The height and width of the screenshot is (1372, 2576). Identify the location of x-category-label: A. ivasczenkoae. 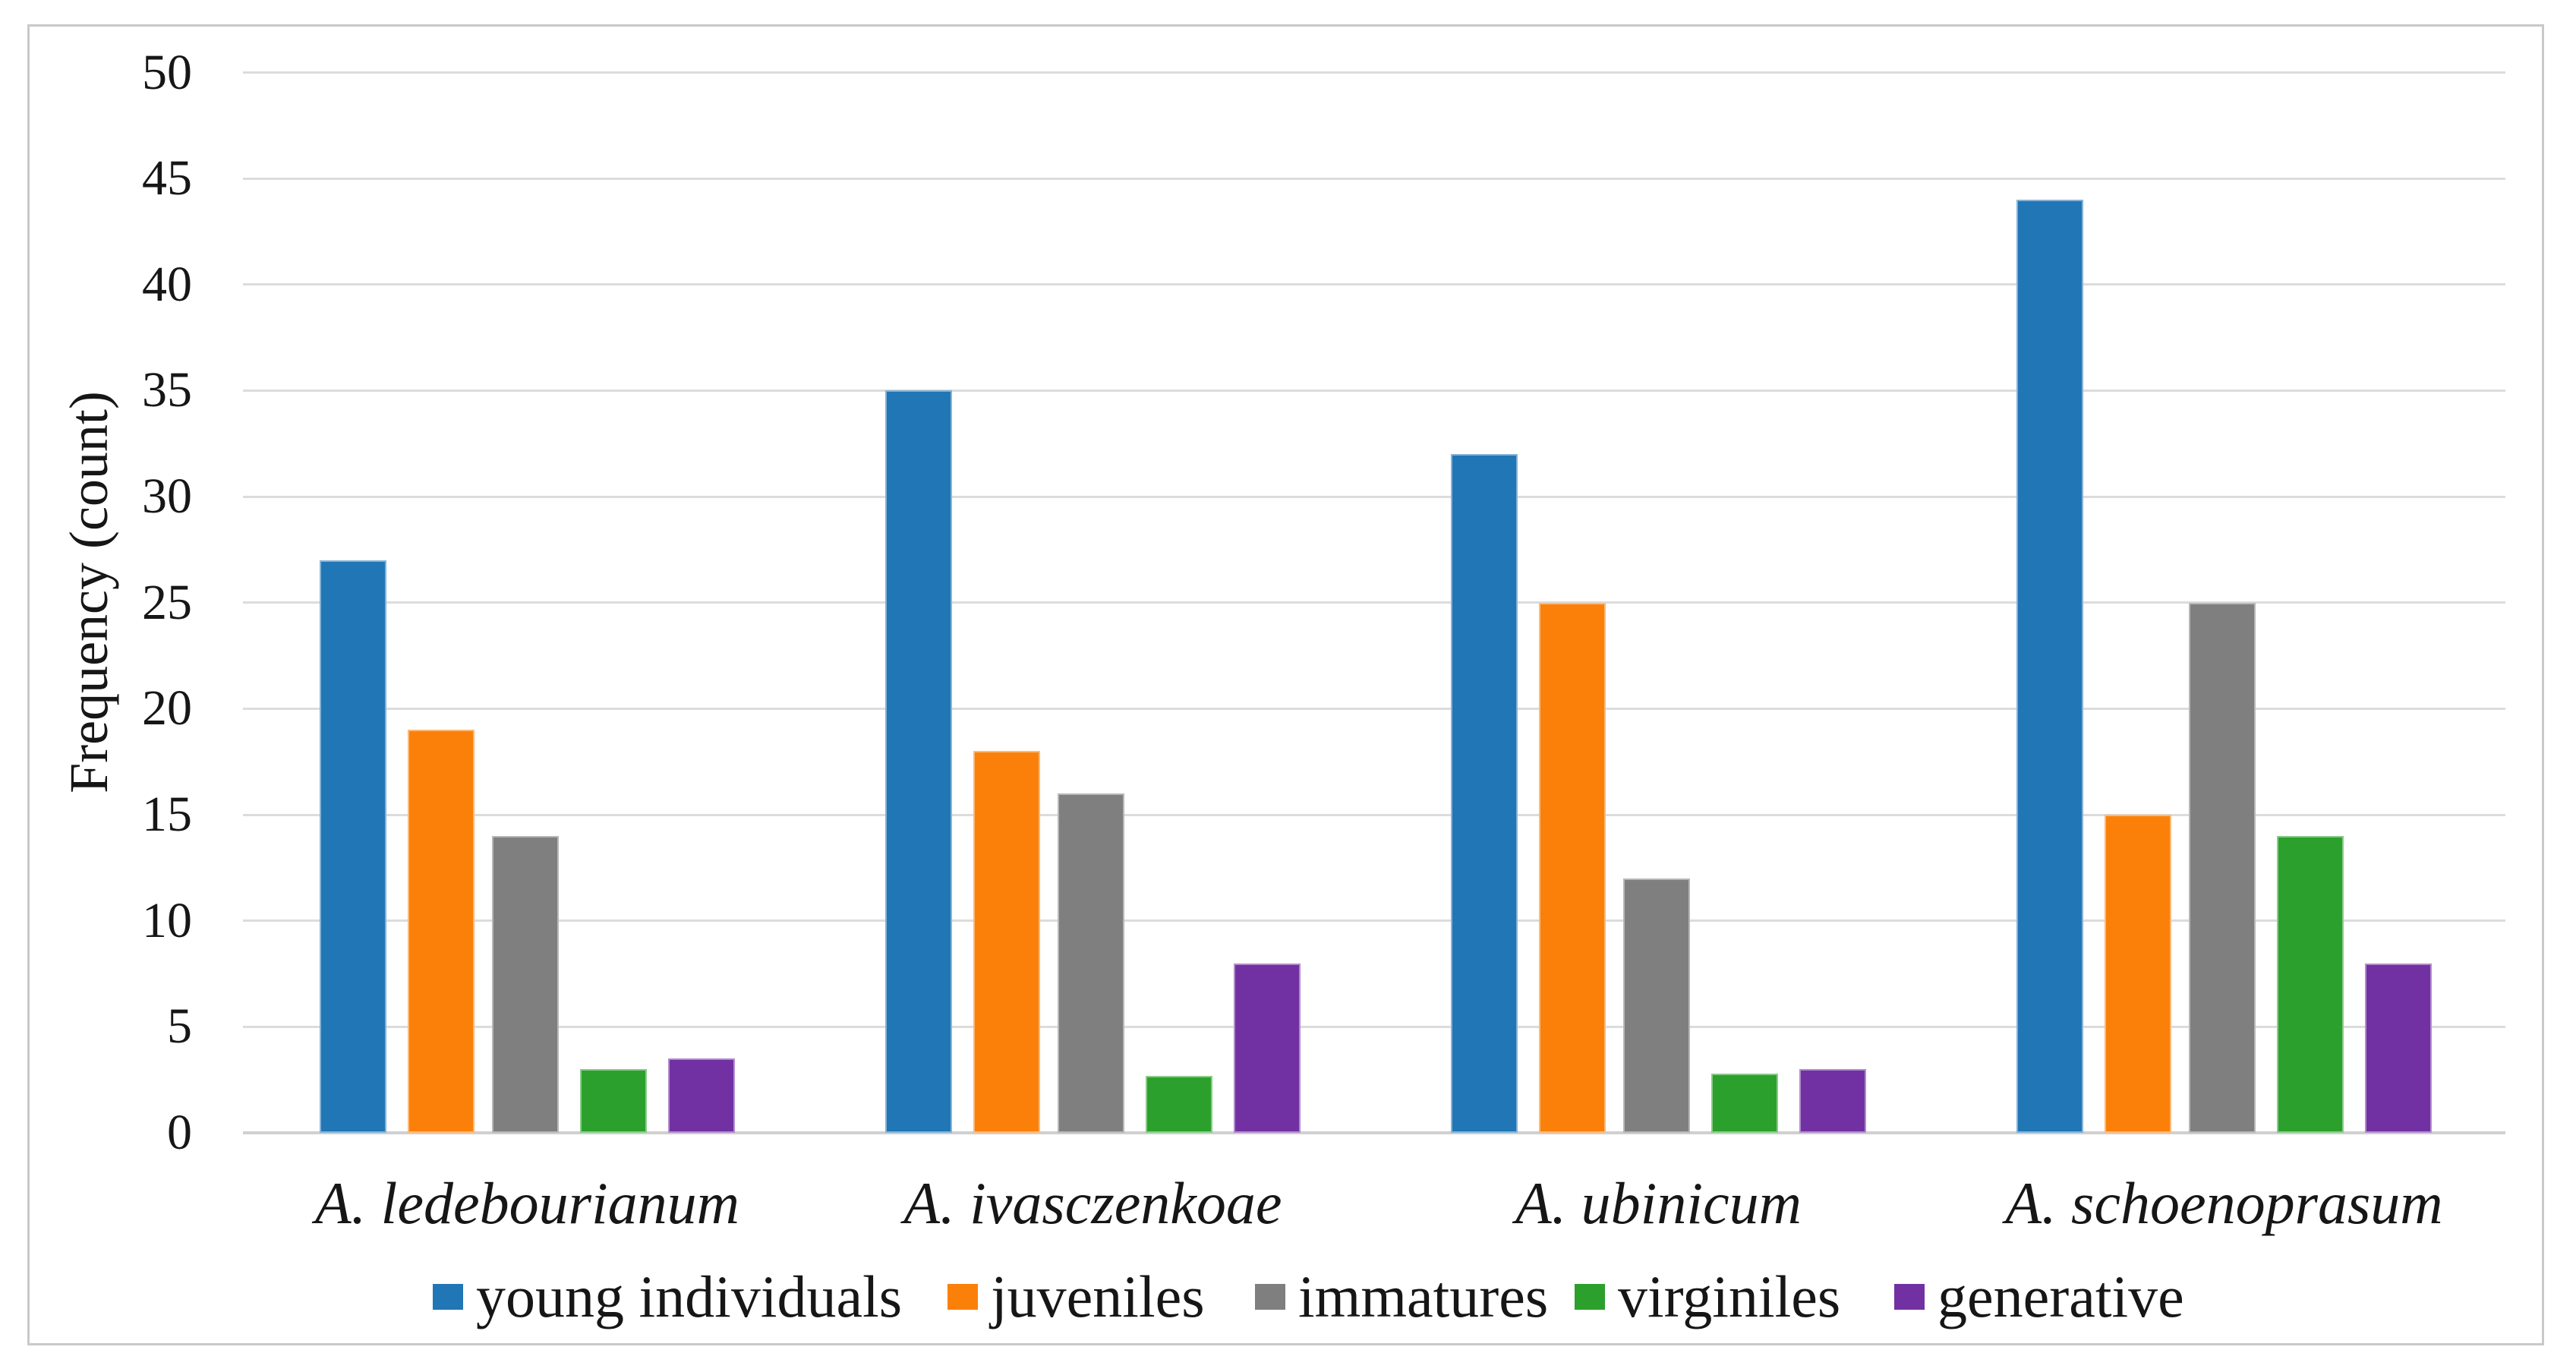
(1092, 1203).